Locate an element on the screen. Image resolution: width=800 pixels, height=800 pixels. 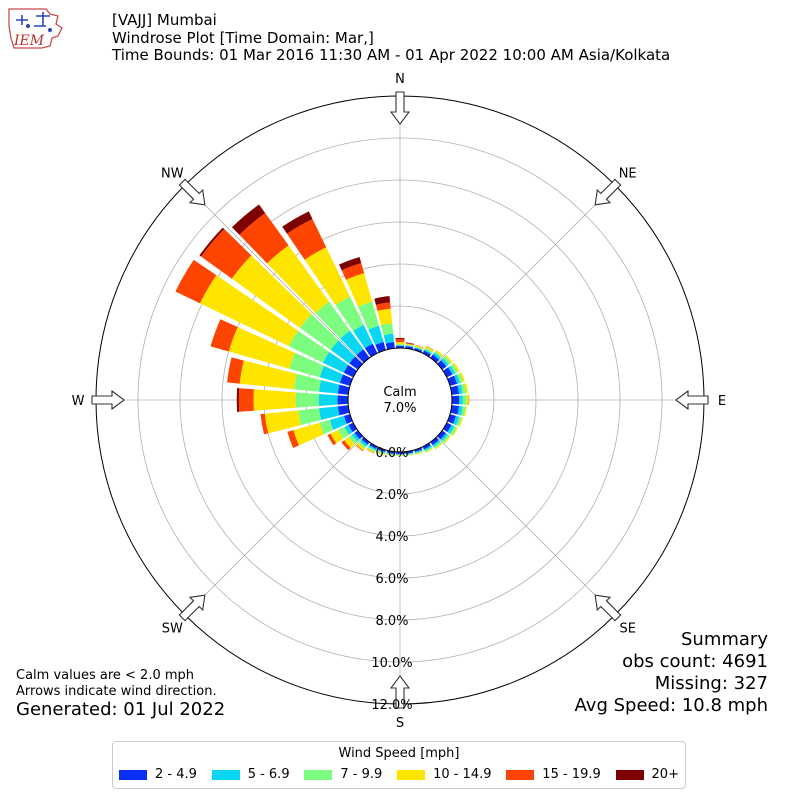
logo-text: IEM is located at coordinates (29, 41).